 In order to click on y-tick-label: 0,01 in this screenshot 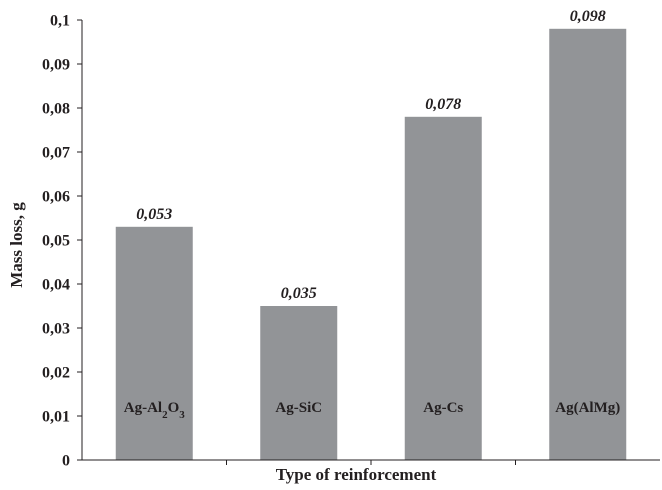, I will do `click(56, 417)`.